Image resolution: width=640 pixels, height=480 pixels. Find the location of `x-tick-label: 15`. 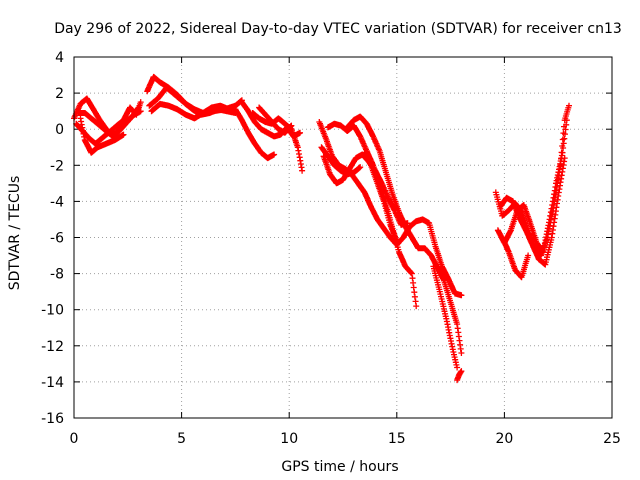

x-tick-label: 15 is located at coordinates (397, 439).